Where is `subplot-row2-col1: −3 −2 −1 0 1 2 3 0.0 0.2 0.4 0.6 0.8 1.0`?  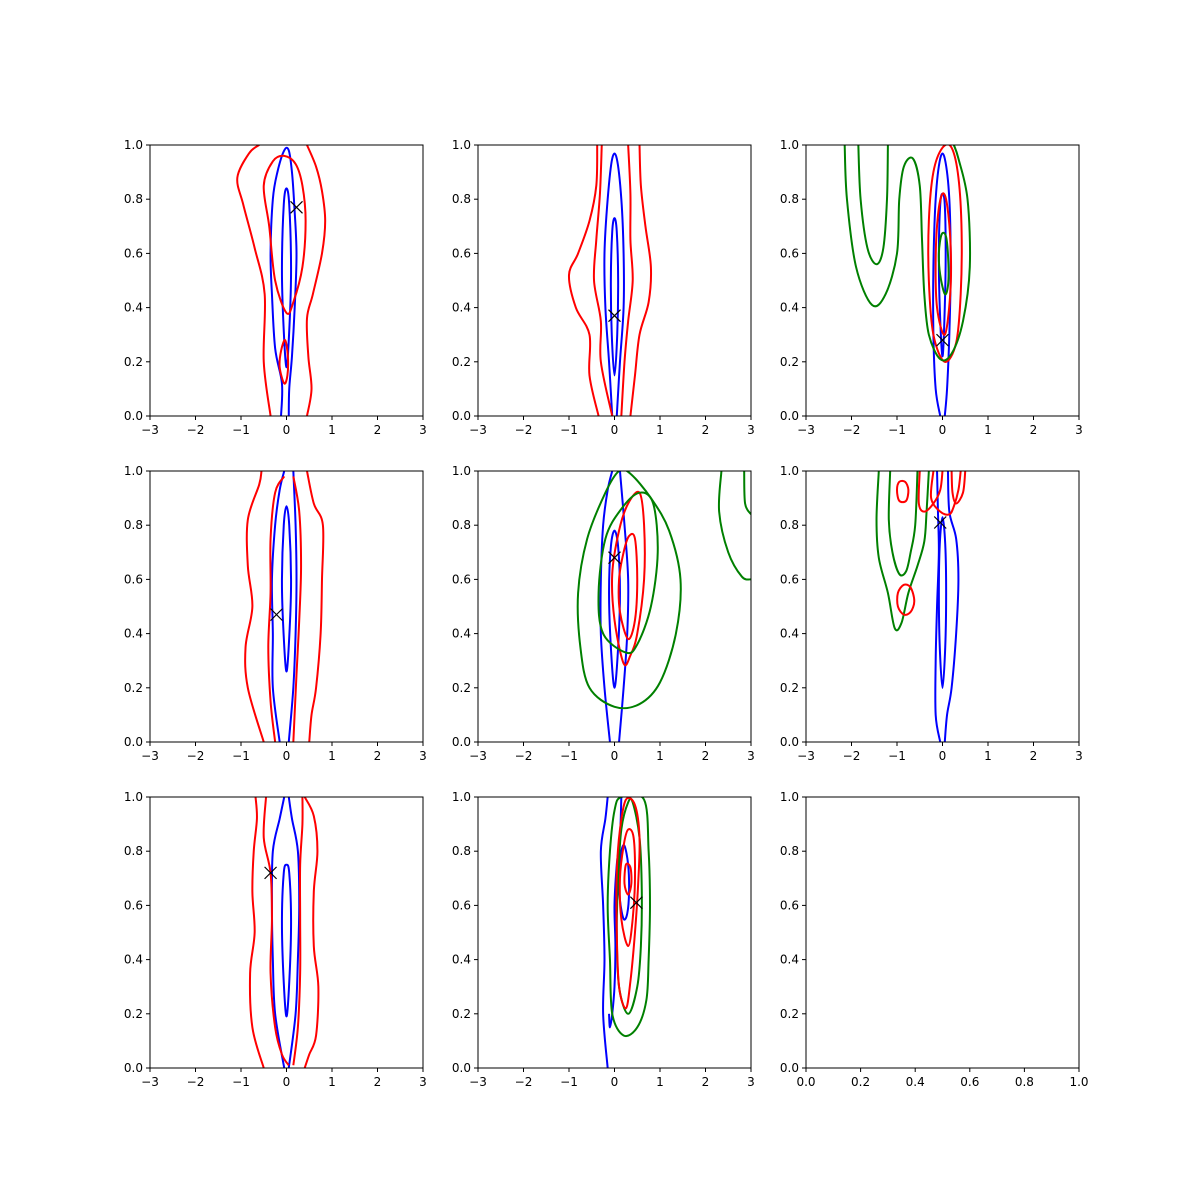 subplot-row2-col1: −3 −2 −1 0 1 2 3 0.0 0.2 0.4 0.6 0.8 1.0 is located at coordinates (275, 613).